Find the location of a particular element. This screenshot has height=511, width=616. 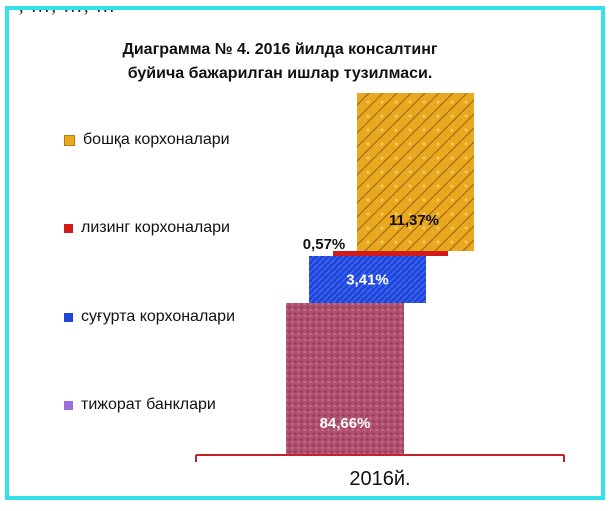

legend-swatch-insurance is located at coordinates (68, 317).